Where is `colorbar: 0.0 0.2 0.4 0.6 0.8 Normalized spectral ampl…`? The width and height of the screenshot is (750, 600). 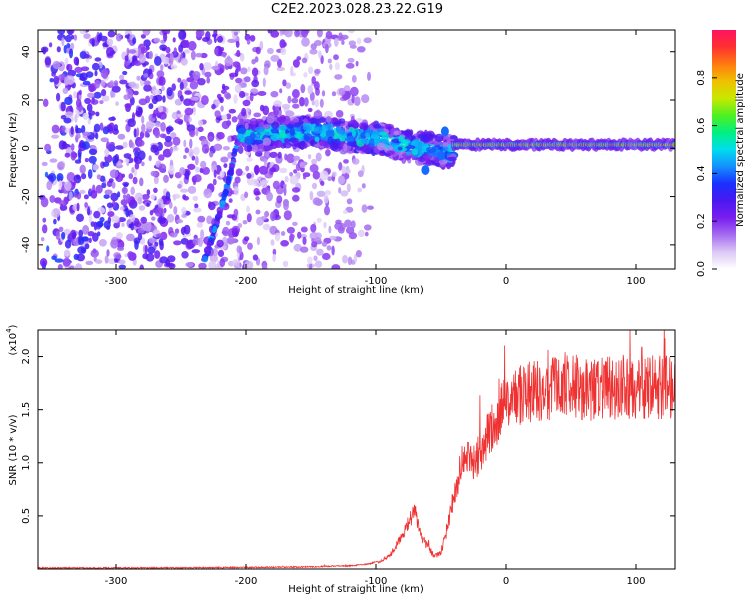
colorbar: 0.0 0.2 0.4 0.6 0.8 Normalized spectral ampl… is located at coordinates (721, 153).